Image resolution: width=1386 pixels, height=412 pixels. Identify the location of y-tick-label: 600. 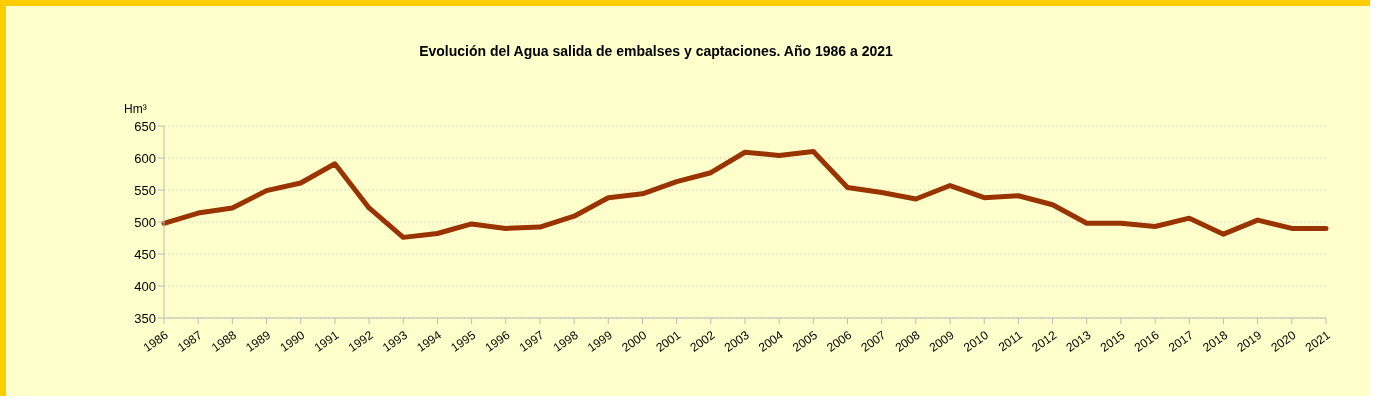
(145, 158).